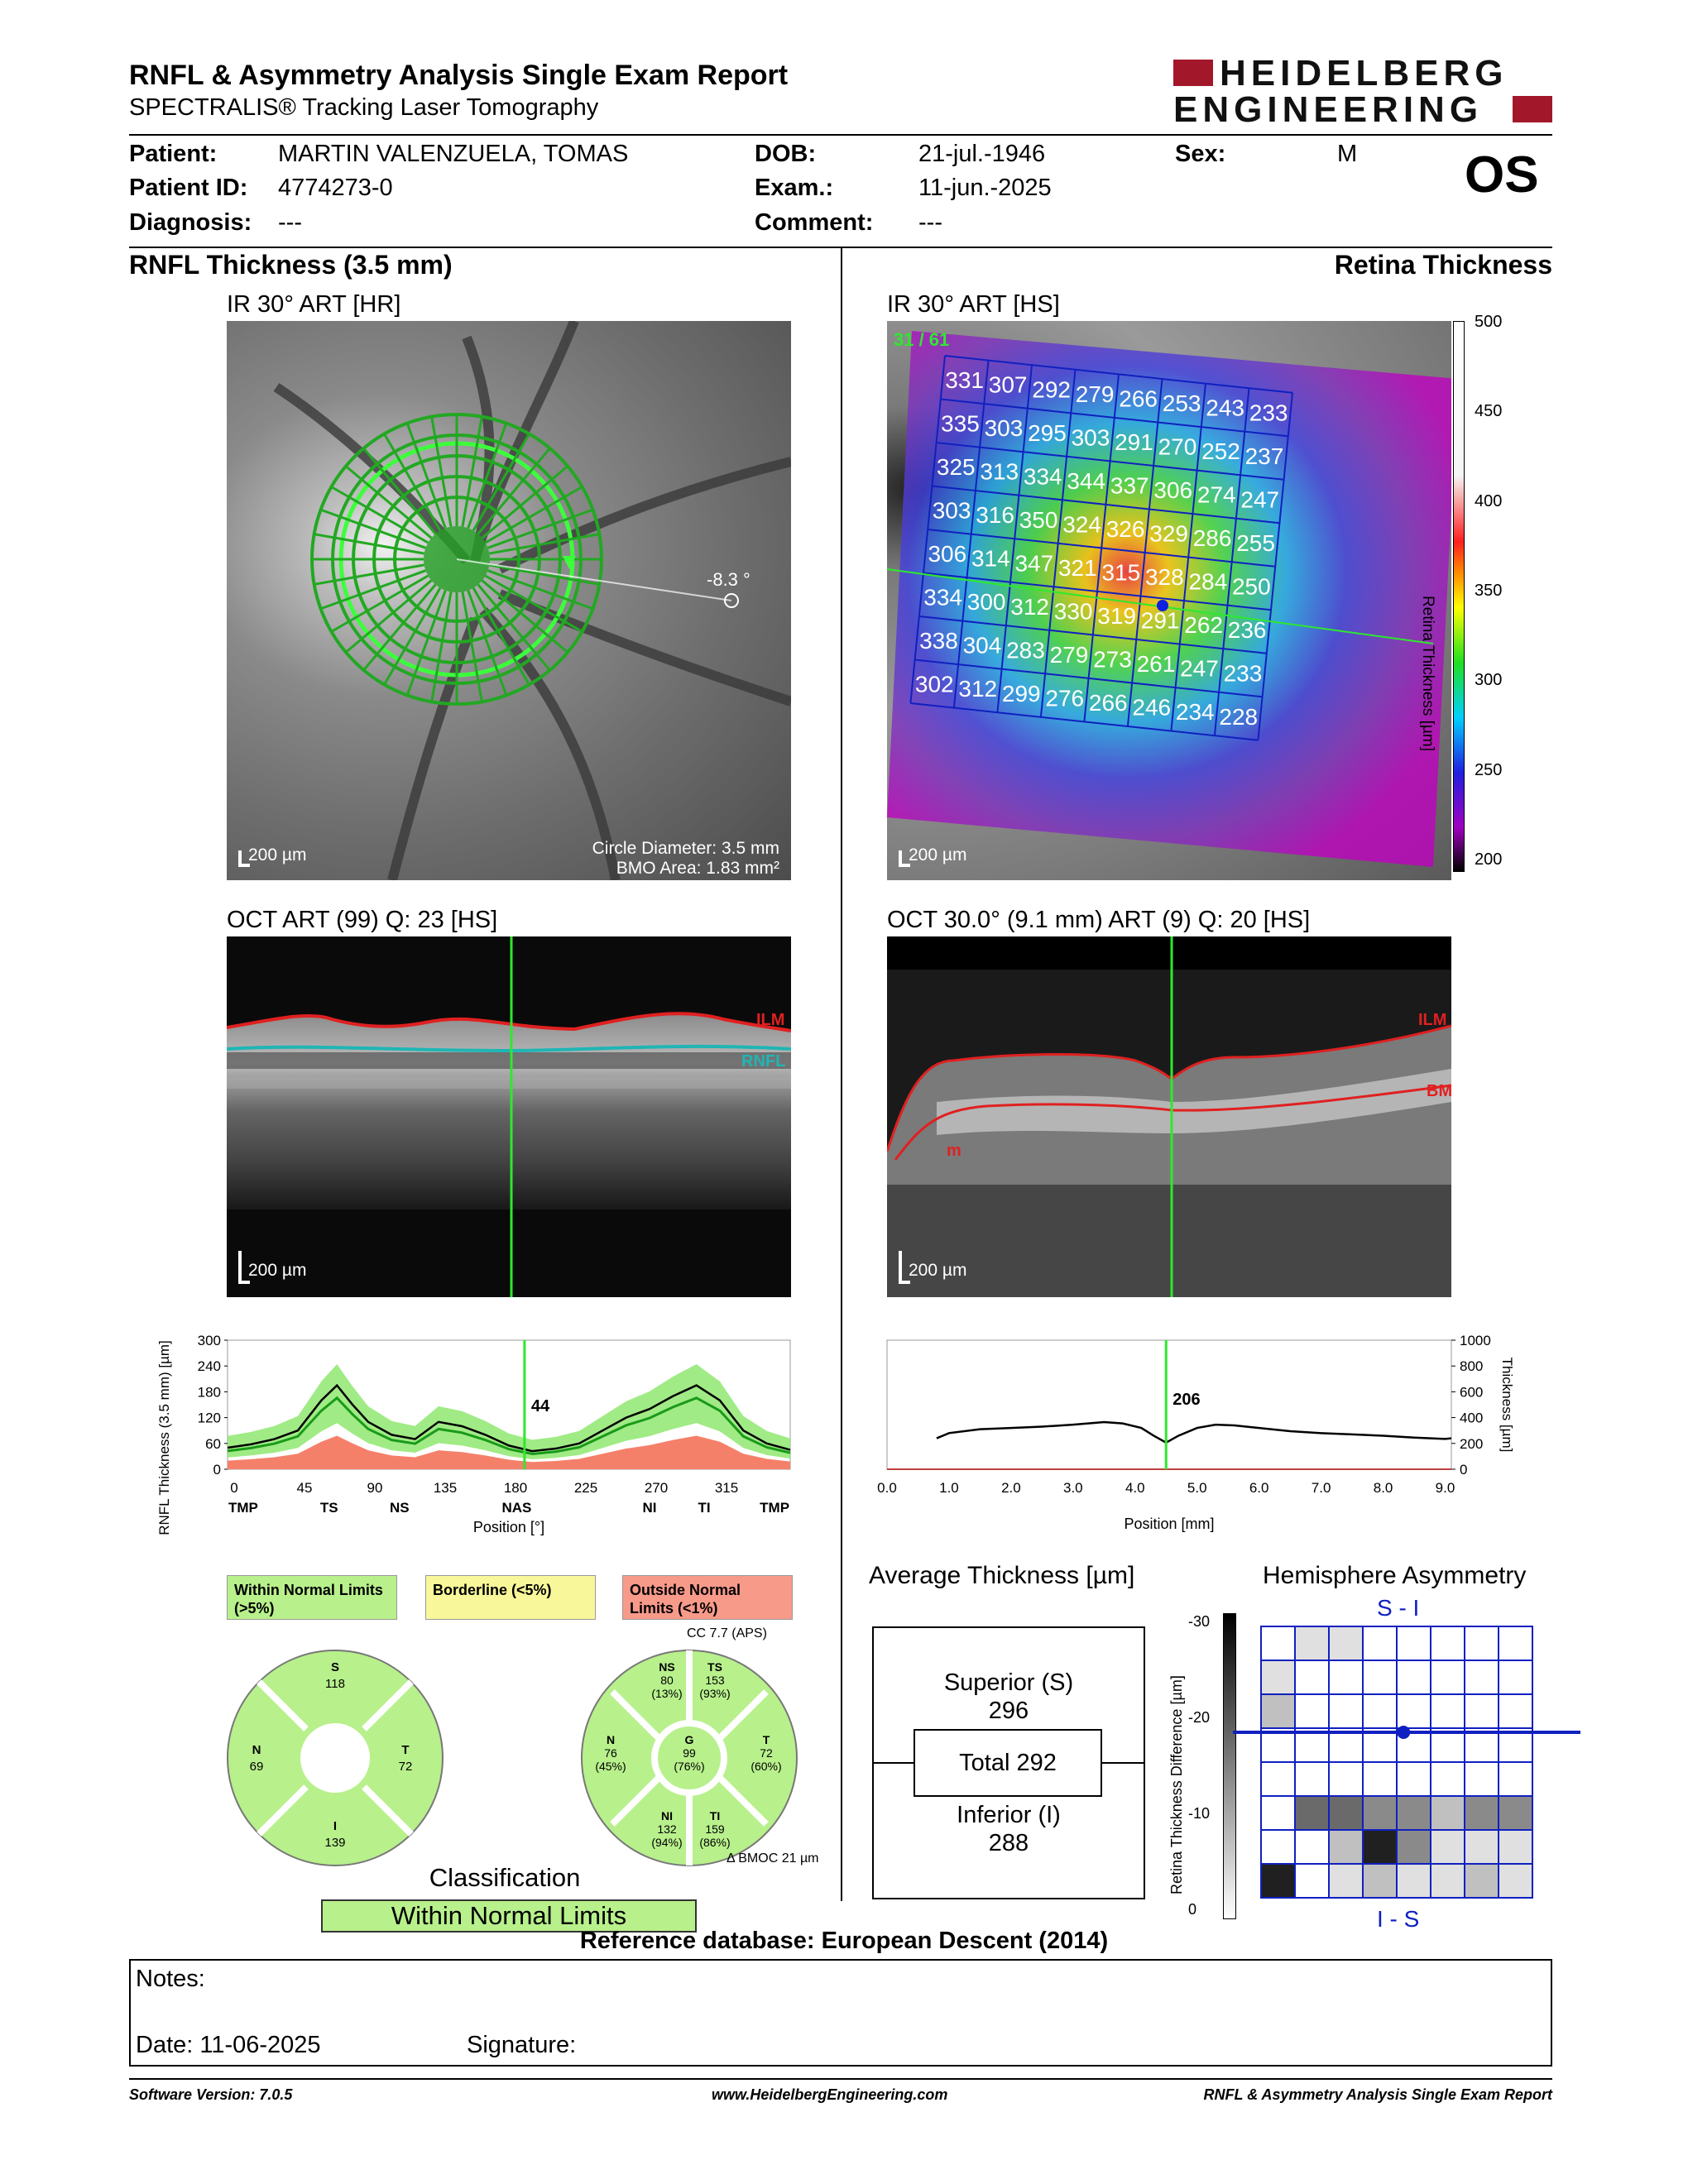 This screenshot has height=2184, width=1688. I want to click on rnfl-y-tick: 60, so click(213, 1444).